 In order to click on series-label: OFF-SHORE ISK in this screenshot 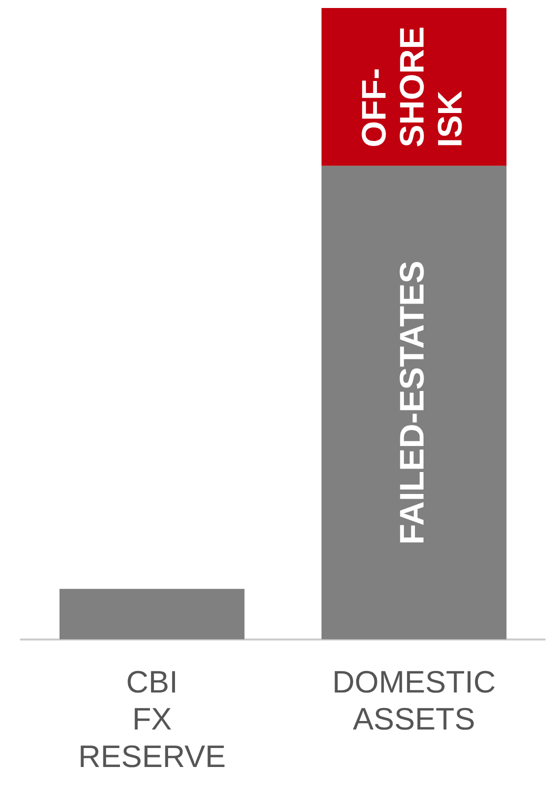, I will do `click(412, 87)`.